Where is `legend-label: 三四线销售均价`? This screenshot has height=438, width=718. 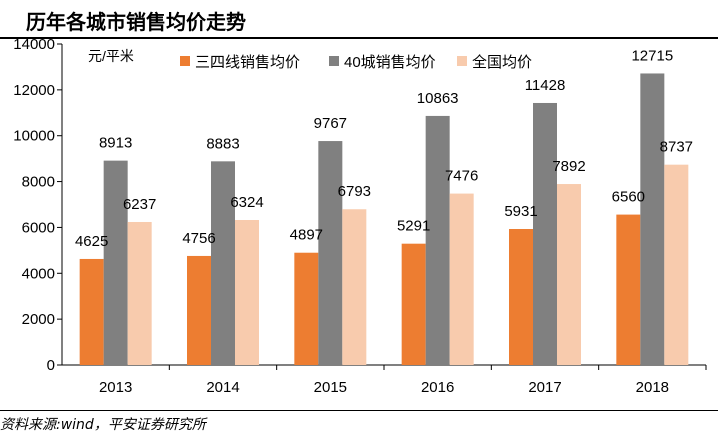
legend-label: 三四线销售均价 is located at coordinates (247, 62).